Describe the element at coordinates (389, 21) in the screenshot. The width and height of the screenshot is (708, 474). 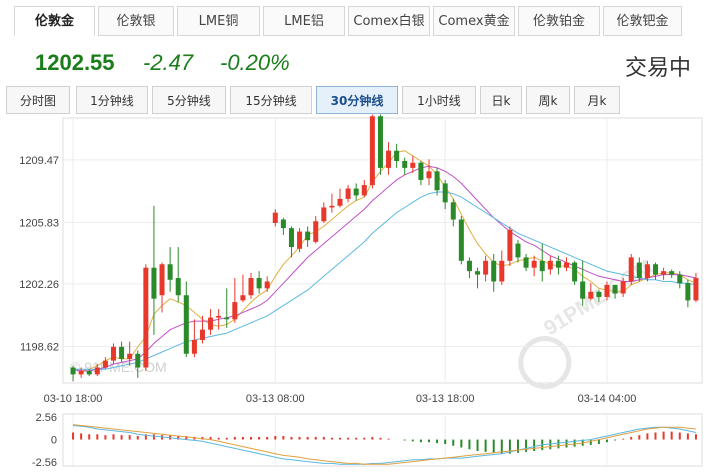
I see `tab-comex-silver: Comex白银` at that location.